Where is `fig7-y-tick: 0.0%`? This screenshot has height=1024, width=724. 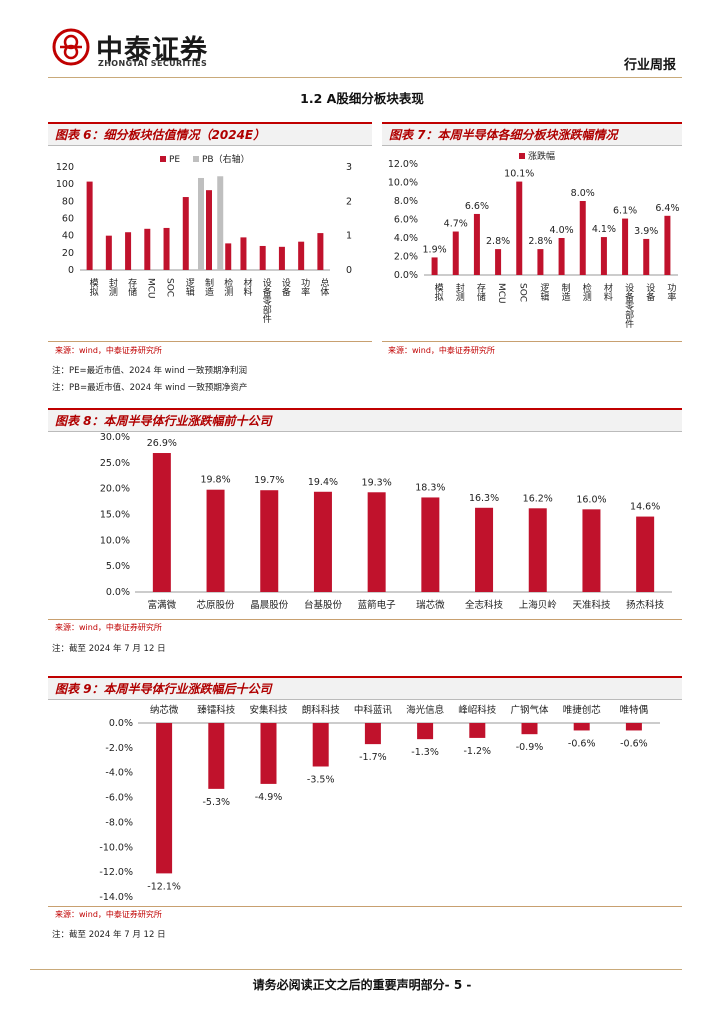
fig7-y-tick: 0.0% is located at coordinates (406, 275).